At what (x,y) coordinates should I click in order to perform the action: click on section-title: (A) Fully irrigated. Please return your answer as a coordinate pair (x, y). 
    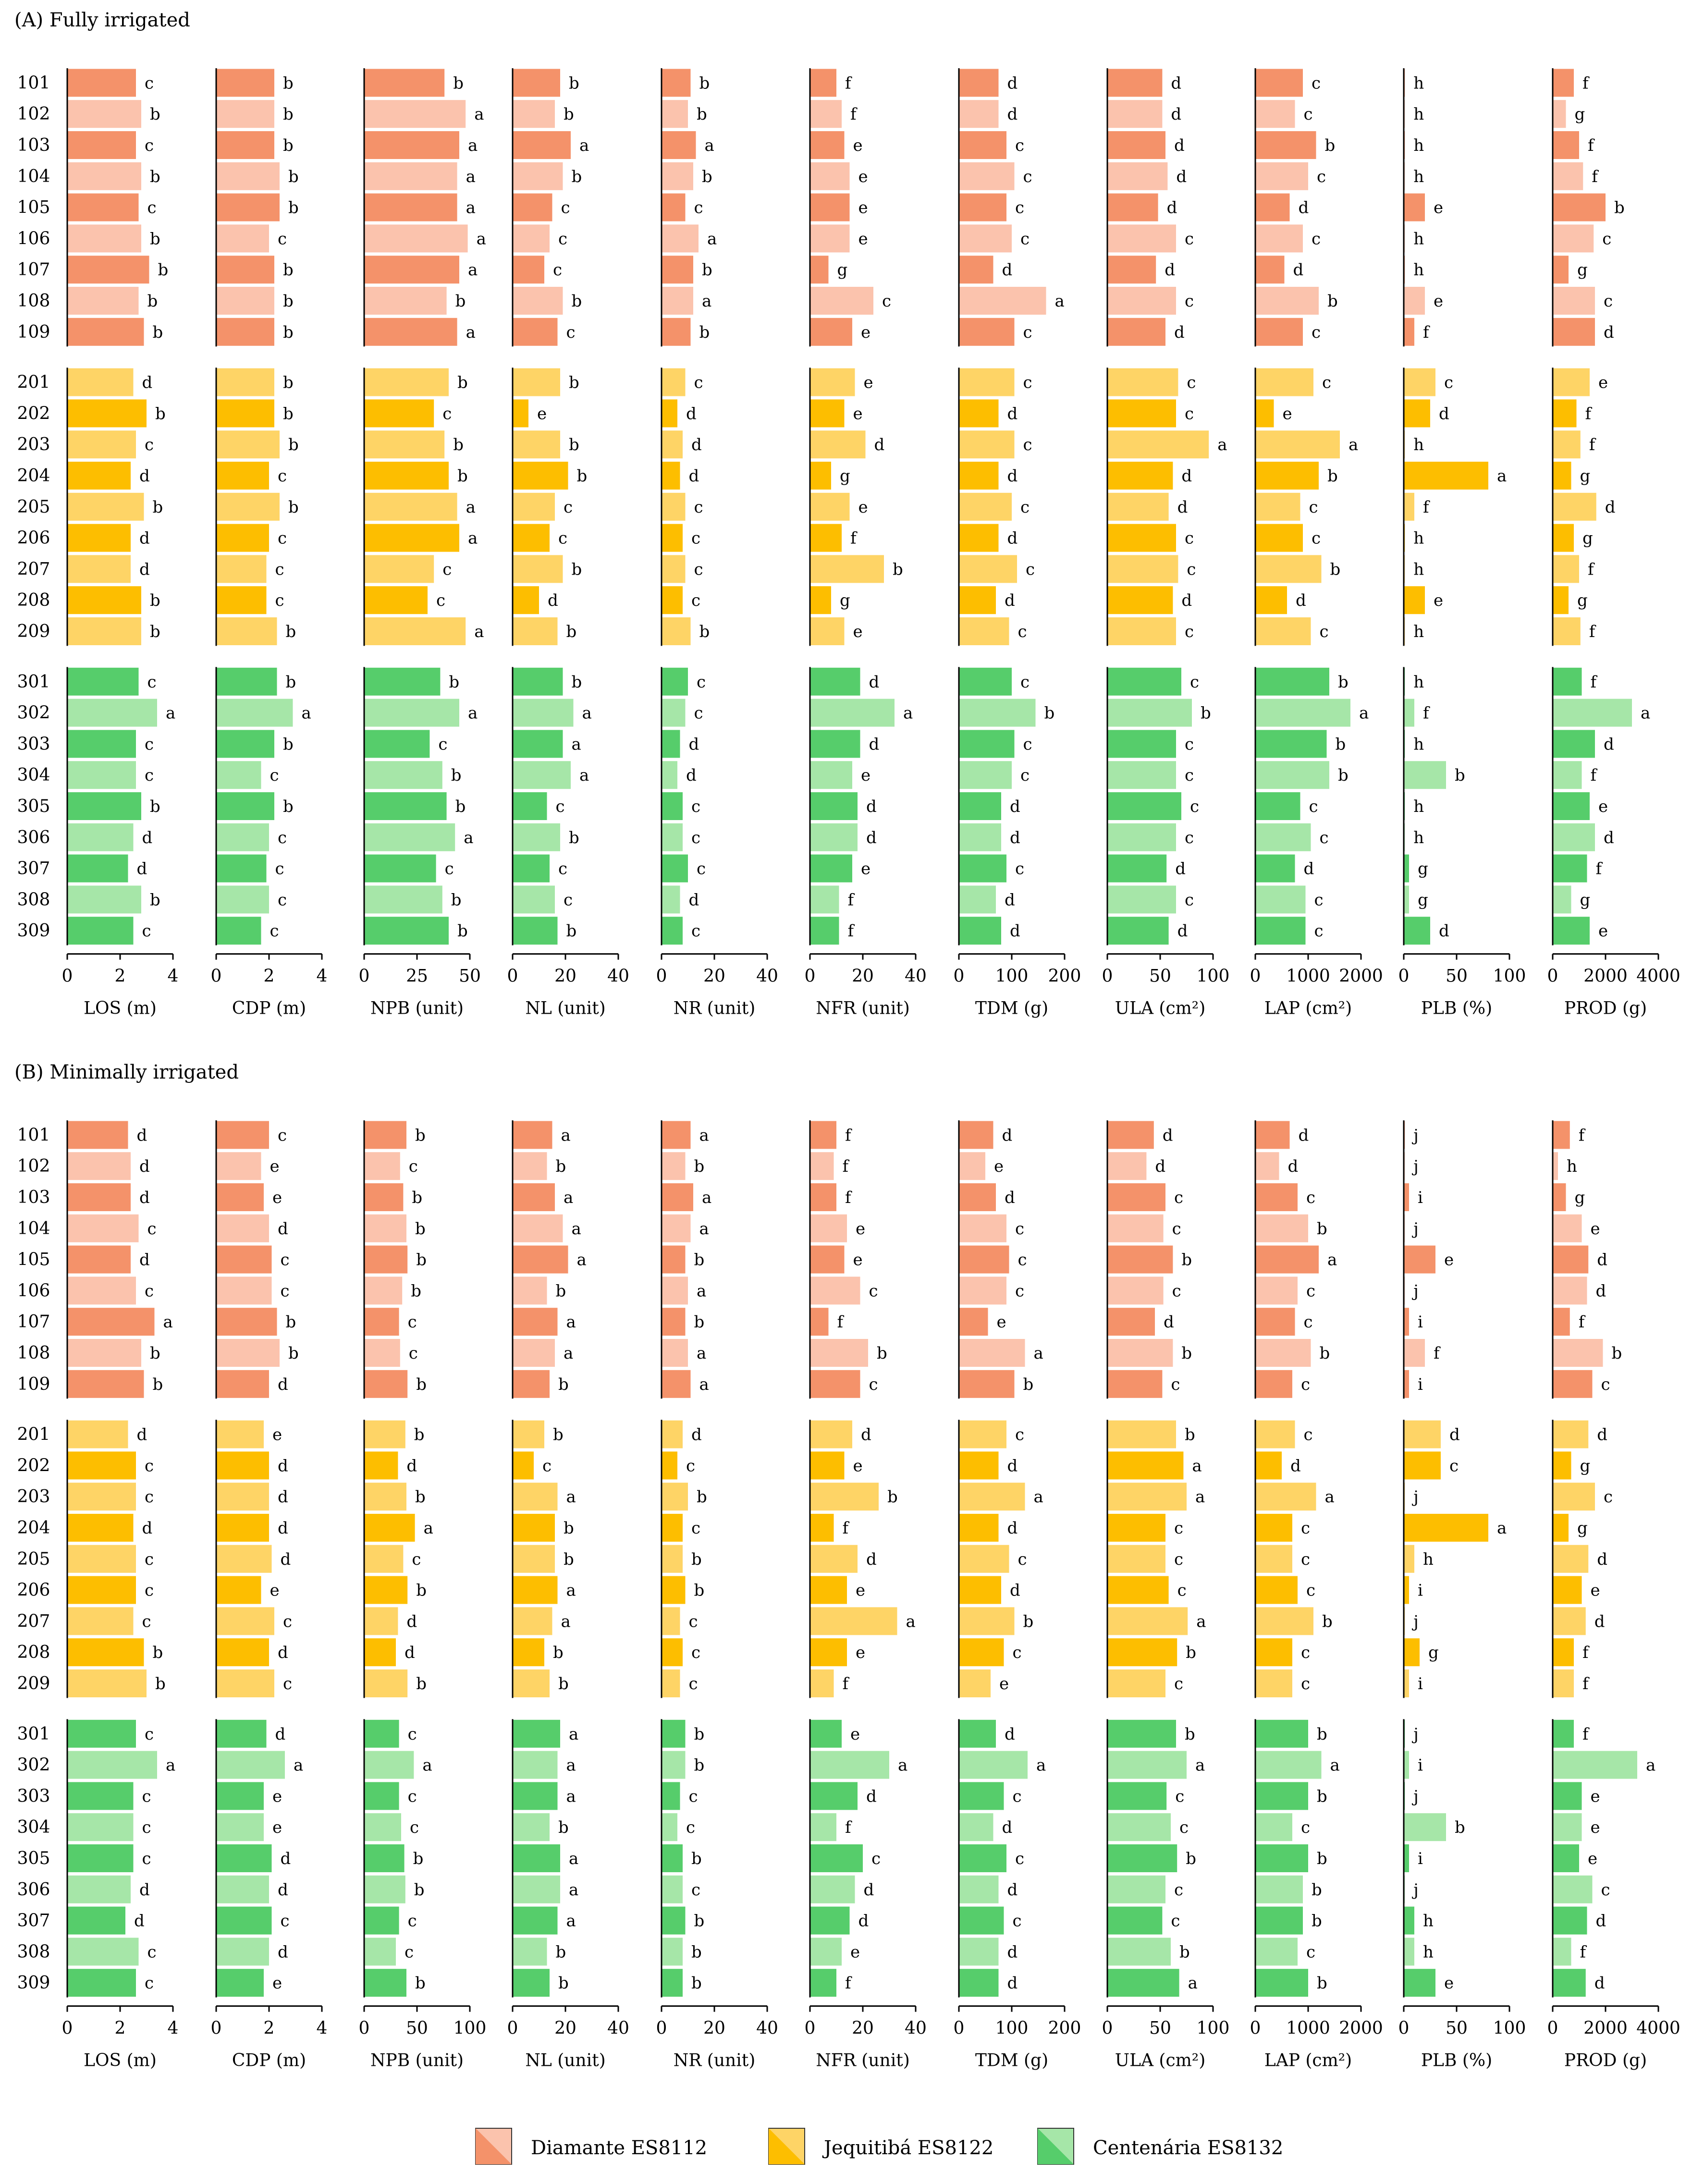
    Looking at the image, I should click on (102, 20).